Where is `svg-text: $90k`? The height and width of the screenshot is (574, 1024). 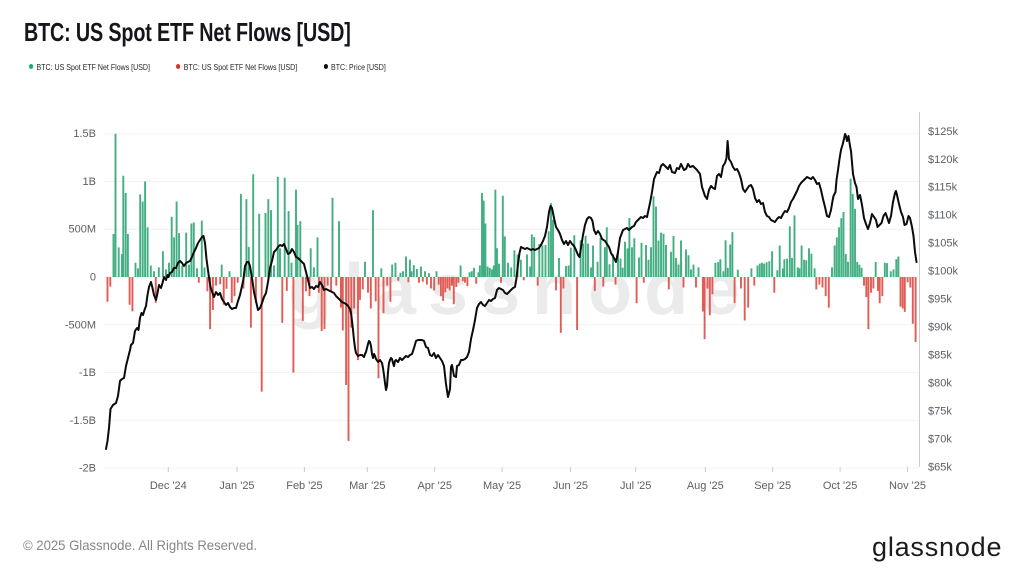
svg-text: $90k is located at coordinates (940, 328).